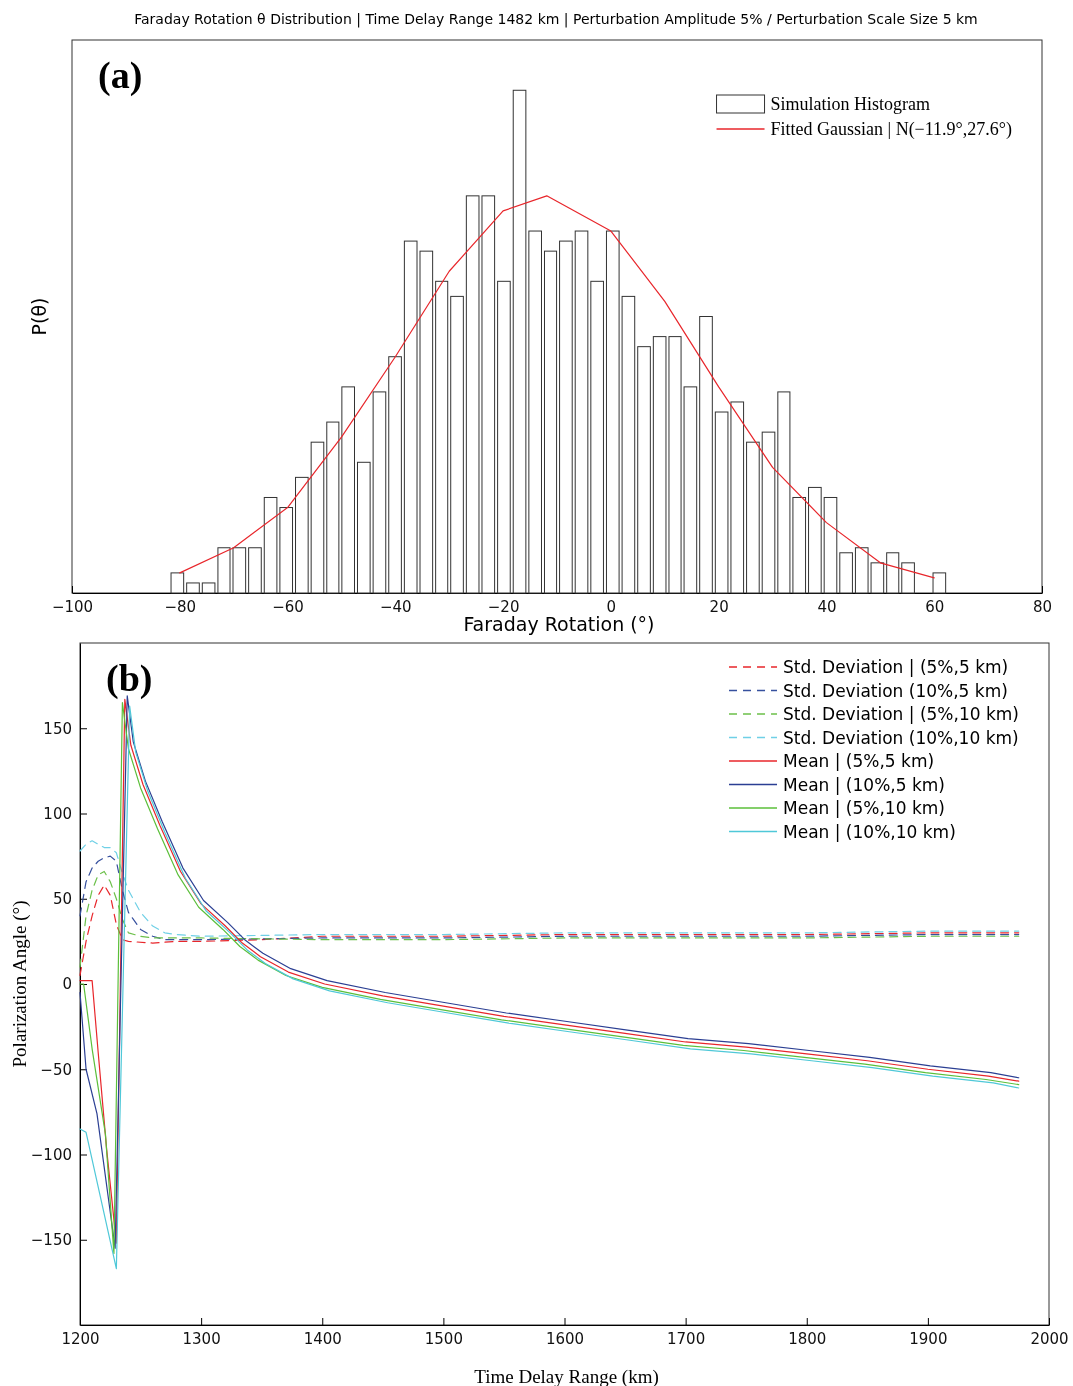  What do you see at coordinates (611, 606) in the screenshot?
I see `x-tick-label: 0` at bounding box center [611, 606].